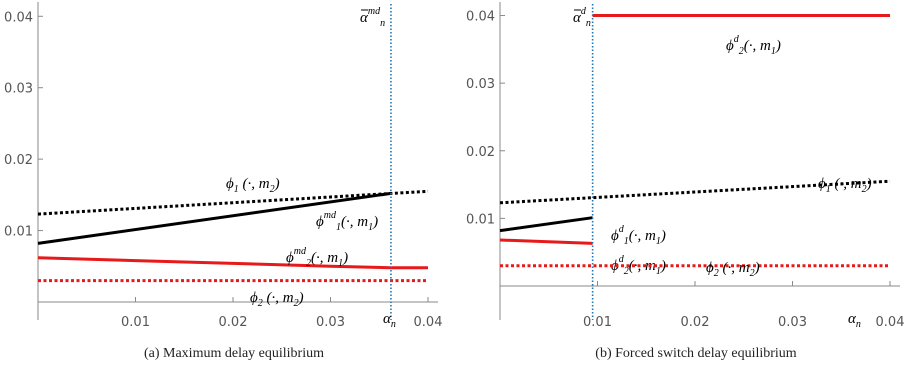  I want to click on series-label: ϕd1​(·, m1​), so click(638, 235).